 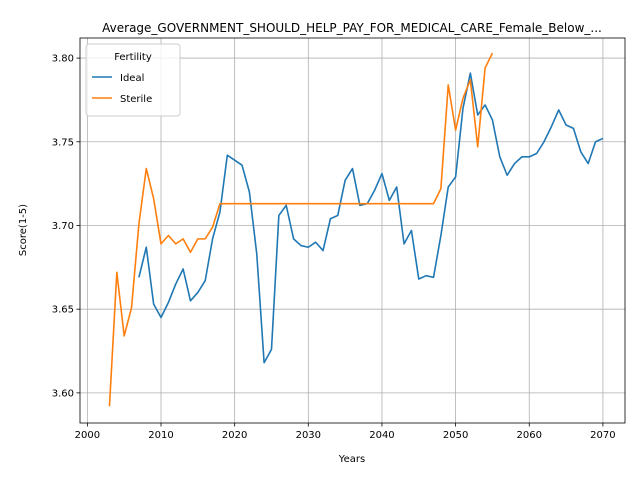 I want to click on y-tick-label: 3.75, so click(x=63, y=142).